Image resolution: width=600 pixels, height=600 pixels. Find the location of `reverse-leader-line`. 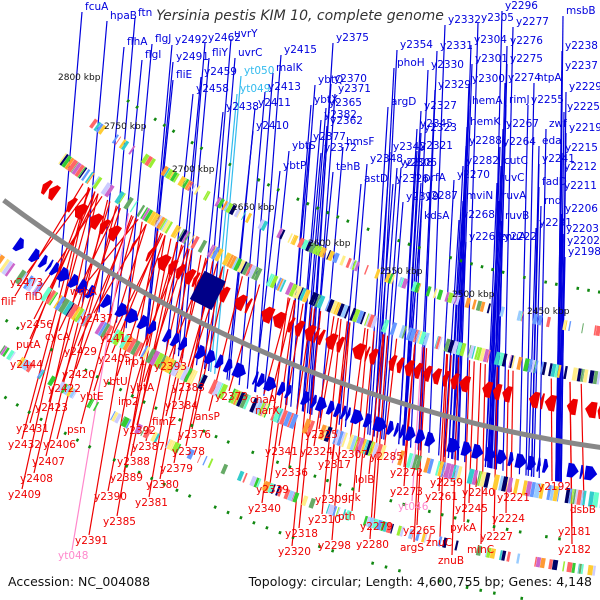

reverse-leader-line is located at coordinates (100, 382).